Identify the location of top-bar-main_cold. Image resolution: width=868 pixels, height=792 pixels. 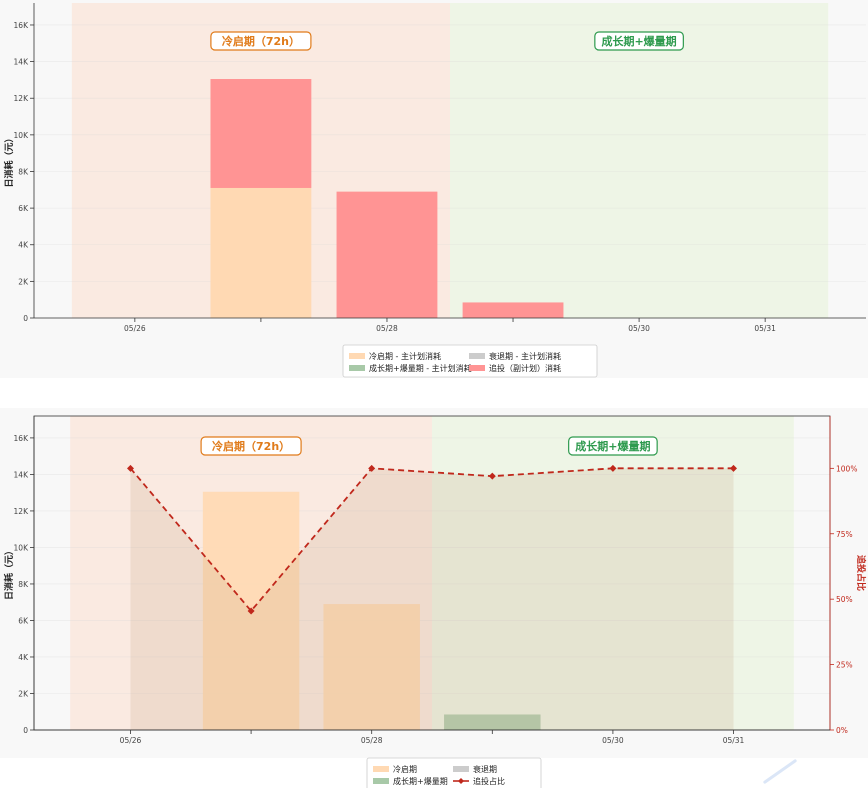
(261, 252).